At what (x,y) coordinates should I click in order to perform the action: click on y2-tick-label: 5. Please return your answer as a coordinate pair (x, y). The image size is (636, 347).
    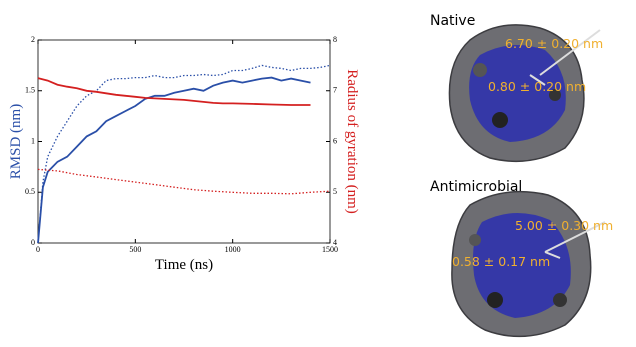
    Looking at the image, I should click on (335, 191).